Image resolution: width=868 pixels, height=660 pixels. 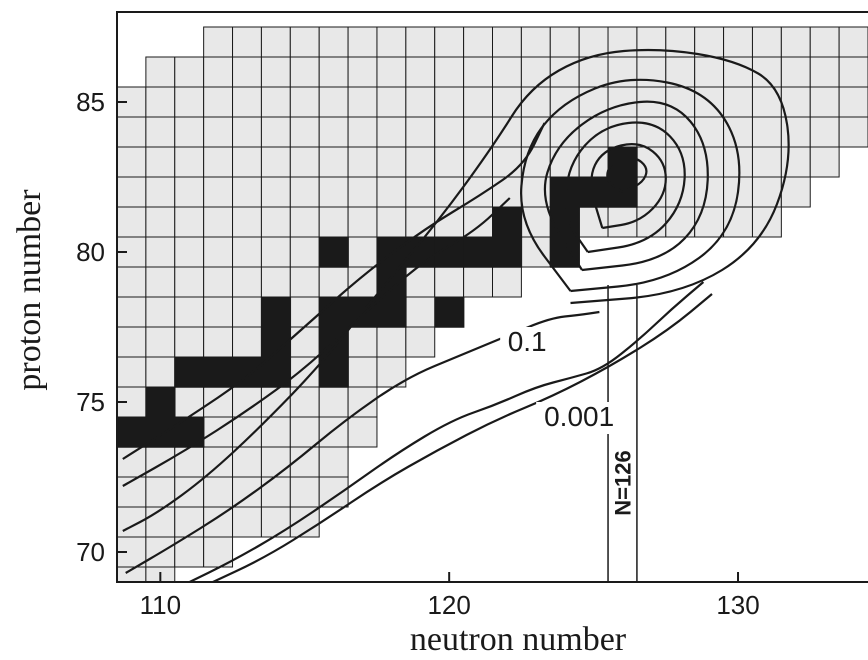 I want to click on contour-line, so click(x=625, y=187).